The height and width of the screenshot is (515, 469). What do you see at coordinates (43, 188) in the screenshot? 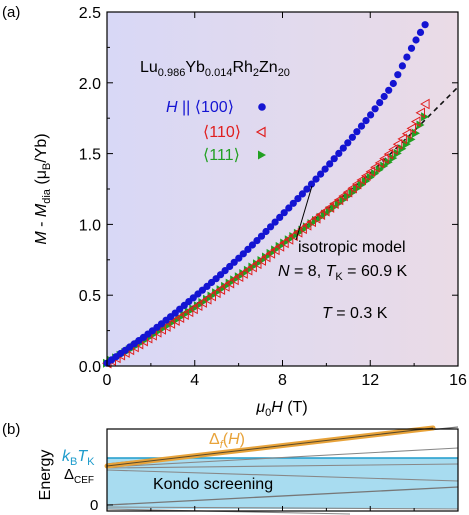
I see `y-axis-label: M - Mdia (μB/Yb)` at bounding box center [43, 188].